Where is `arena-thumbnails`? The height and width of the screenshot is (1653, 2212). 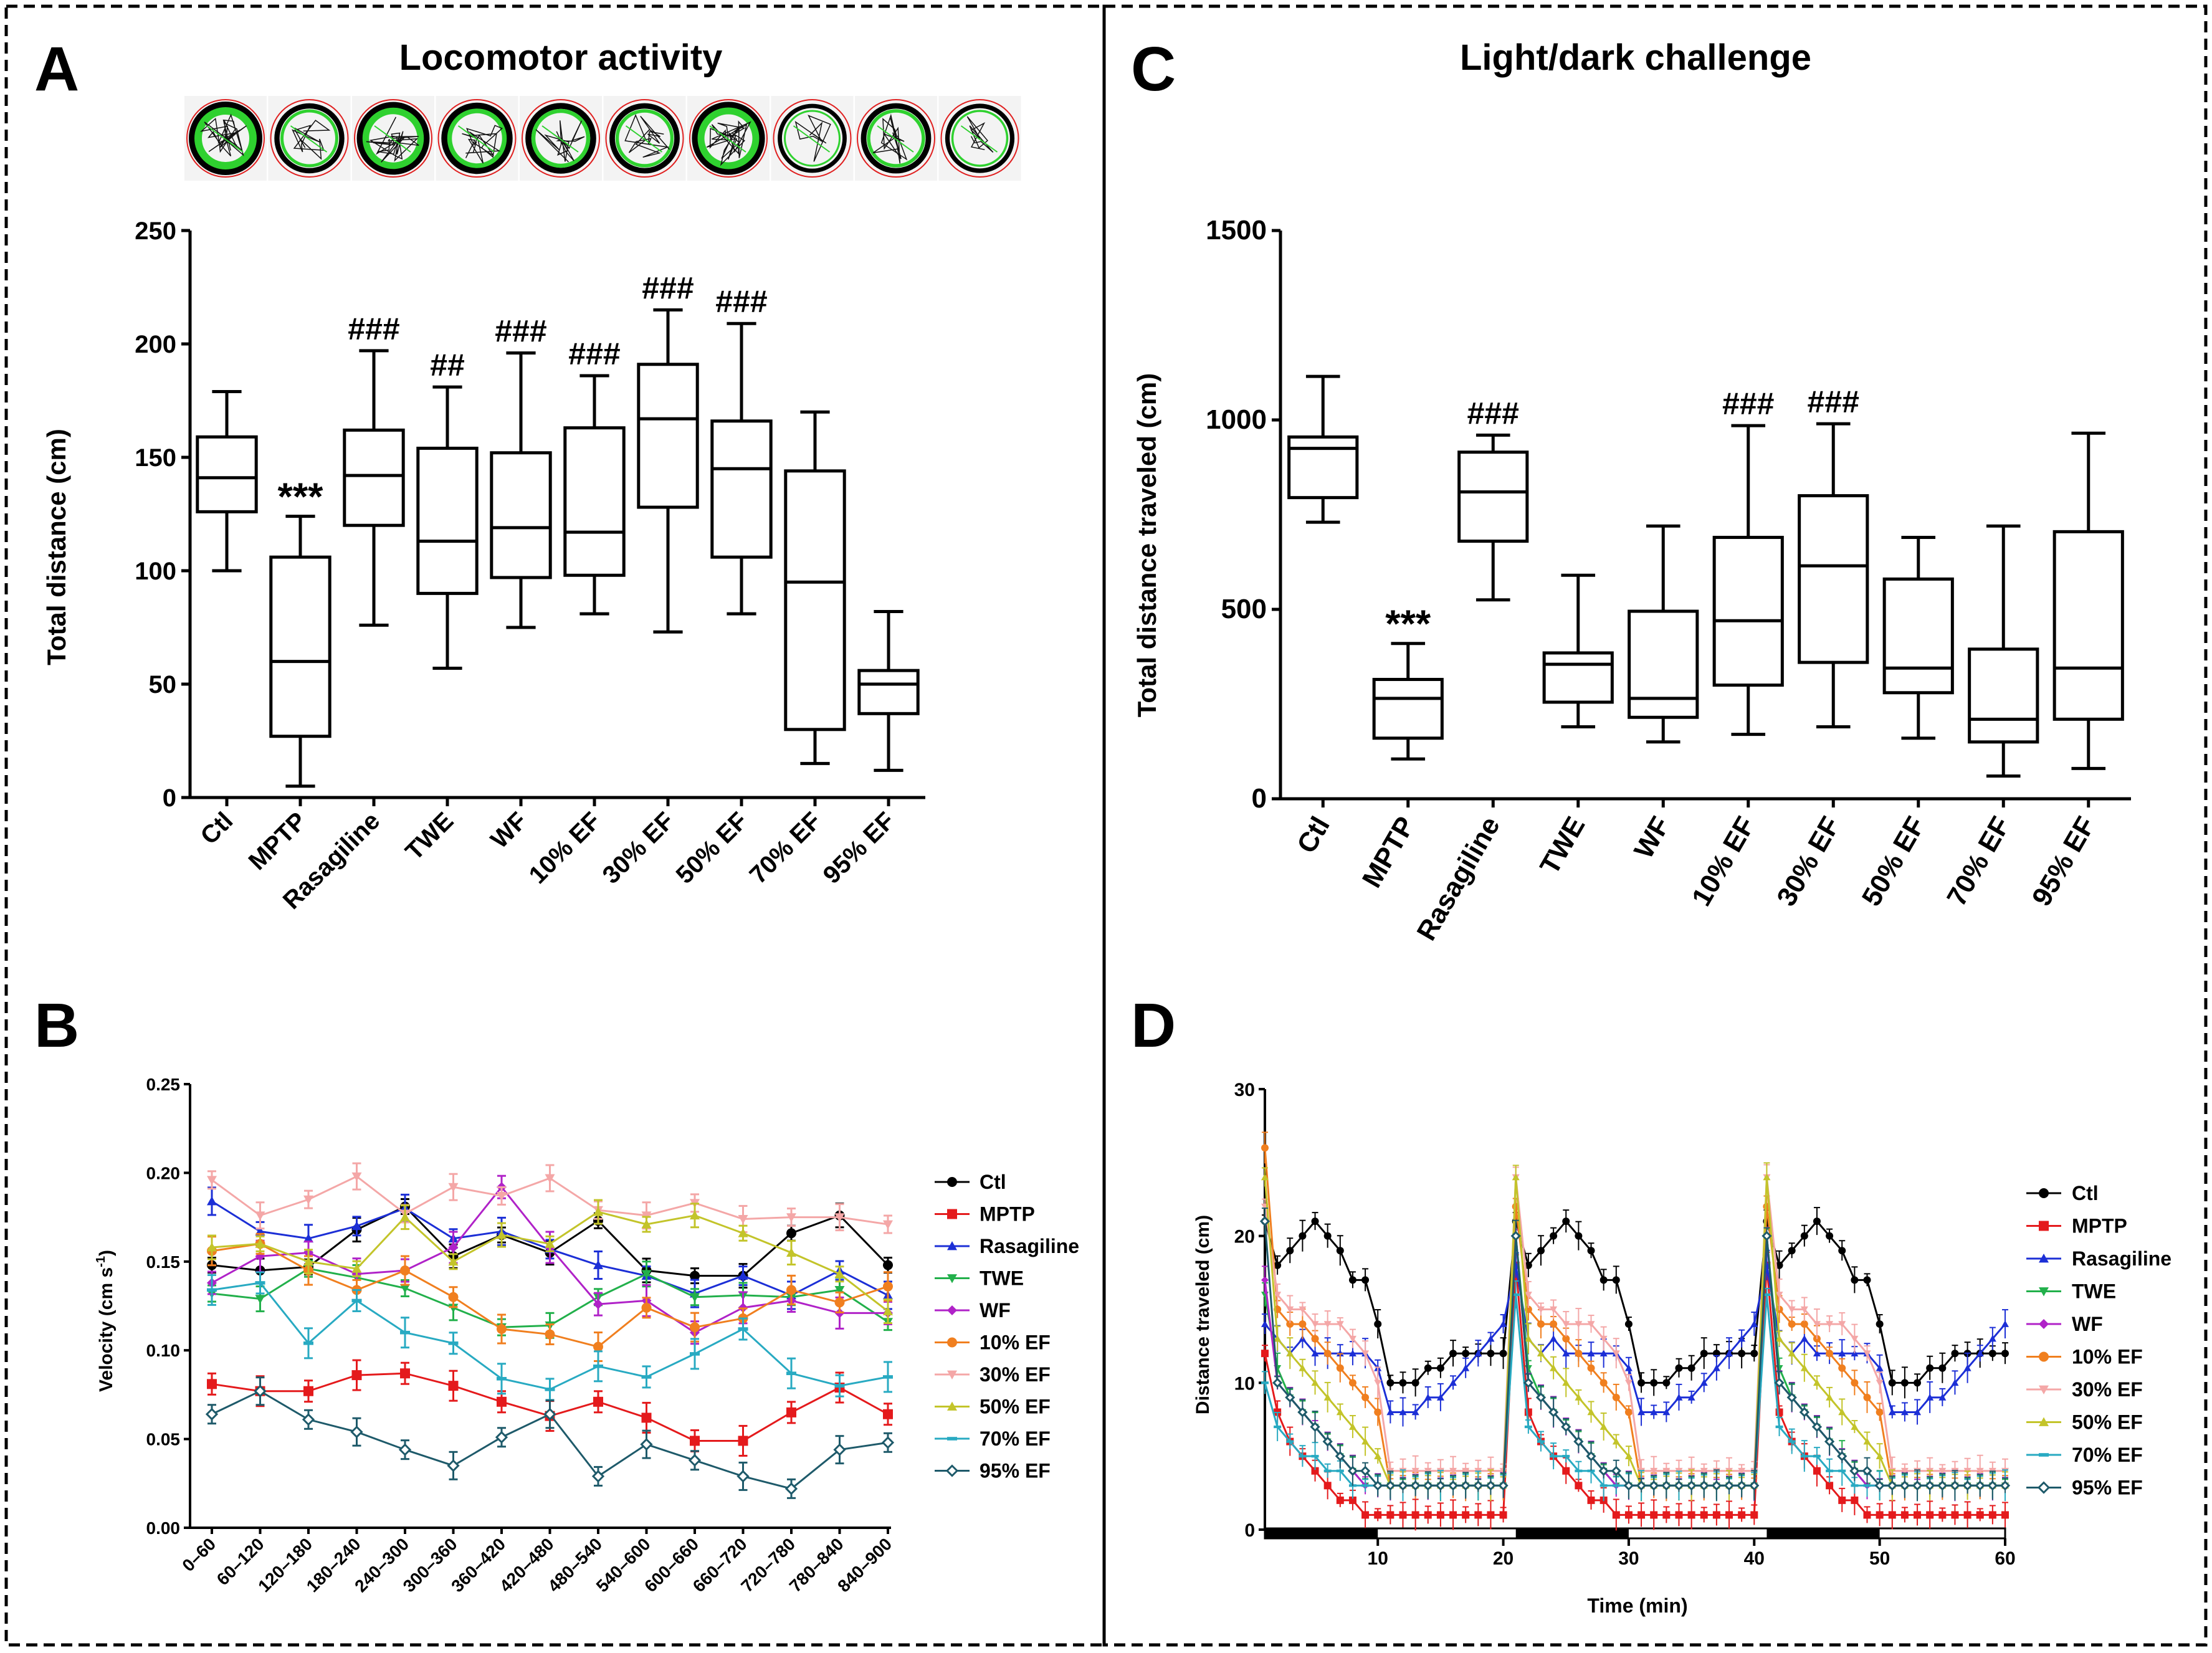 arena-thumbnails is located at coordinates (602, 138).